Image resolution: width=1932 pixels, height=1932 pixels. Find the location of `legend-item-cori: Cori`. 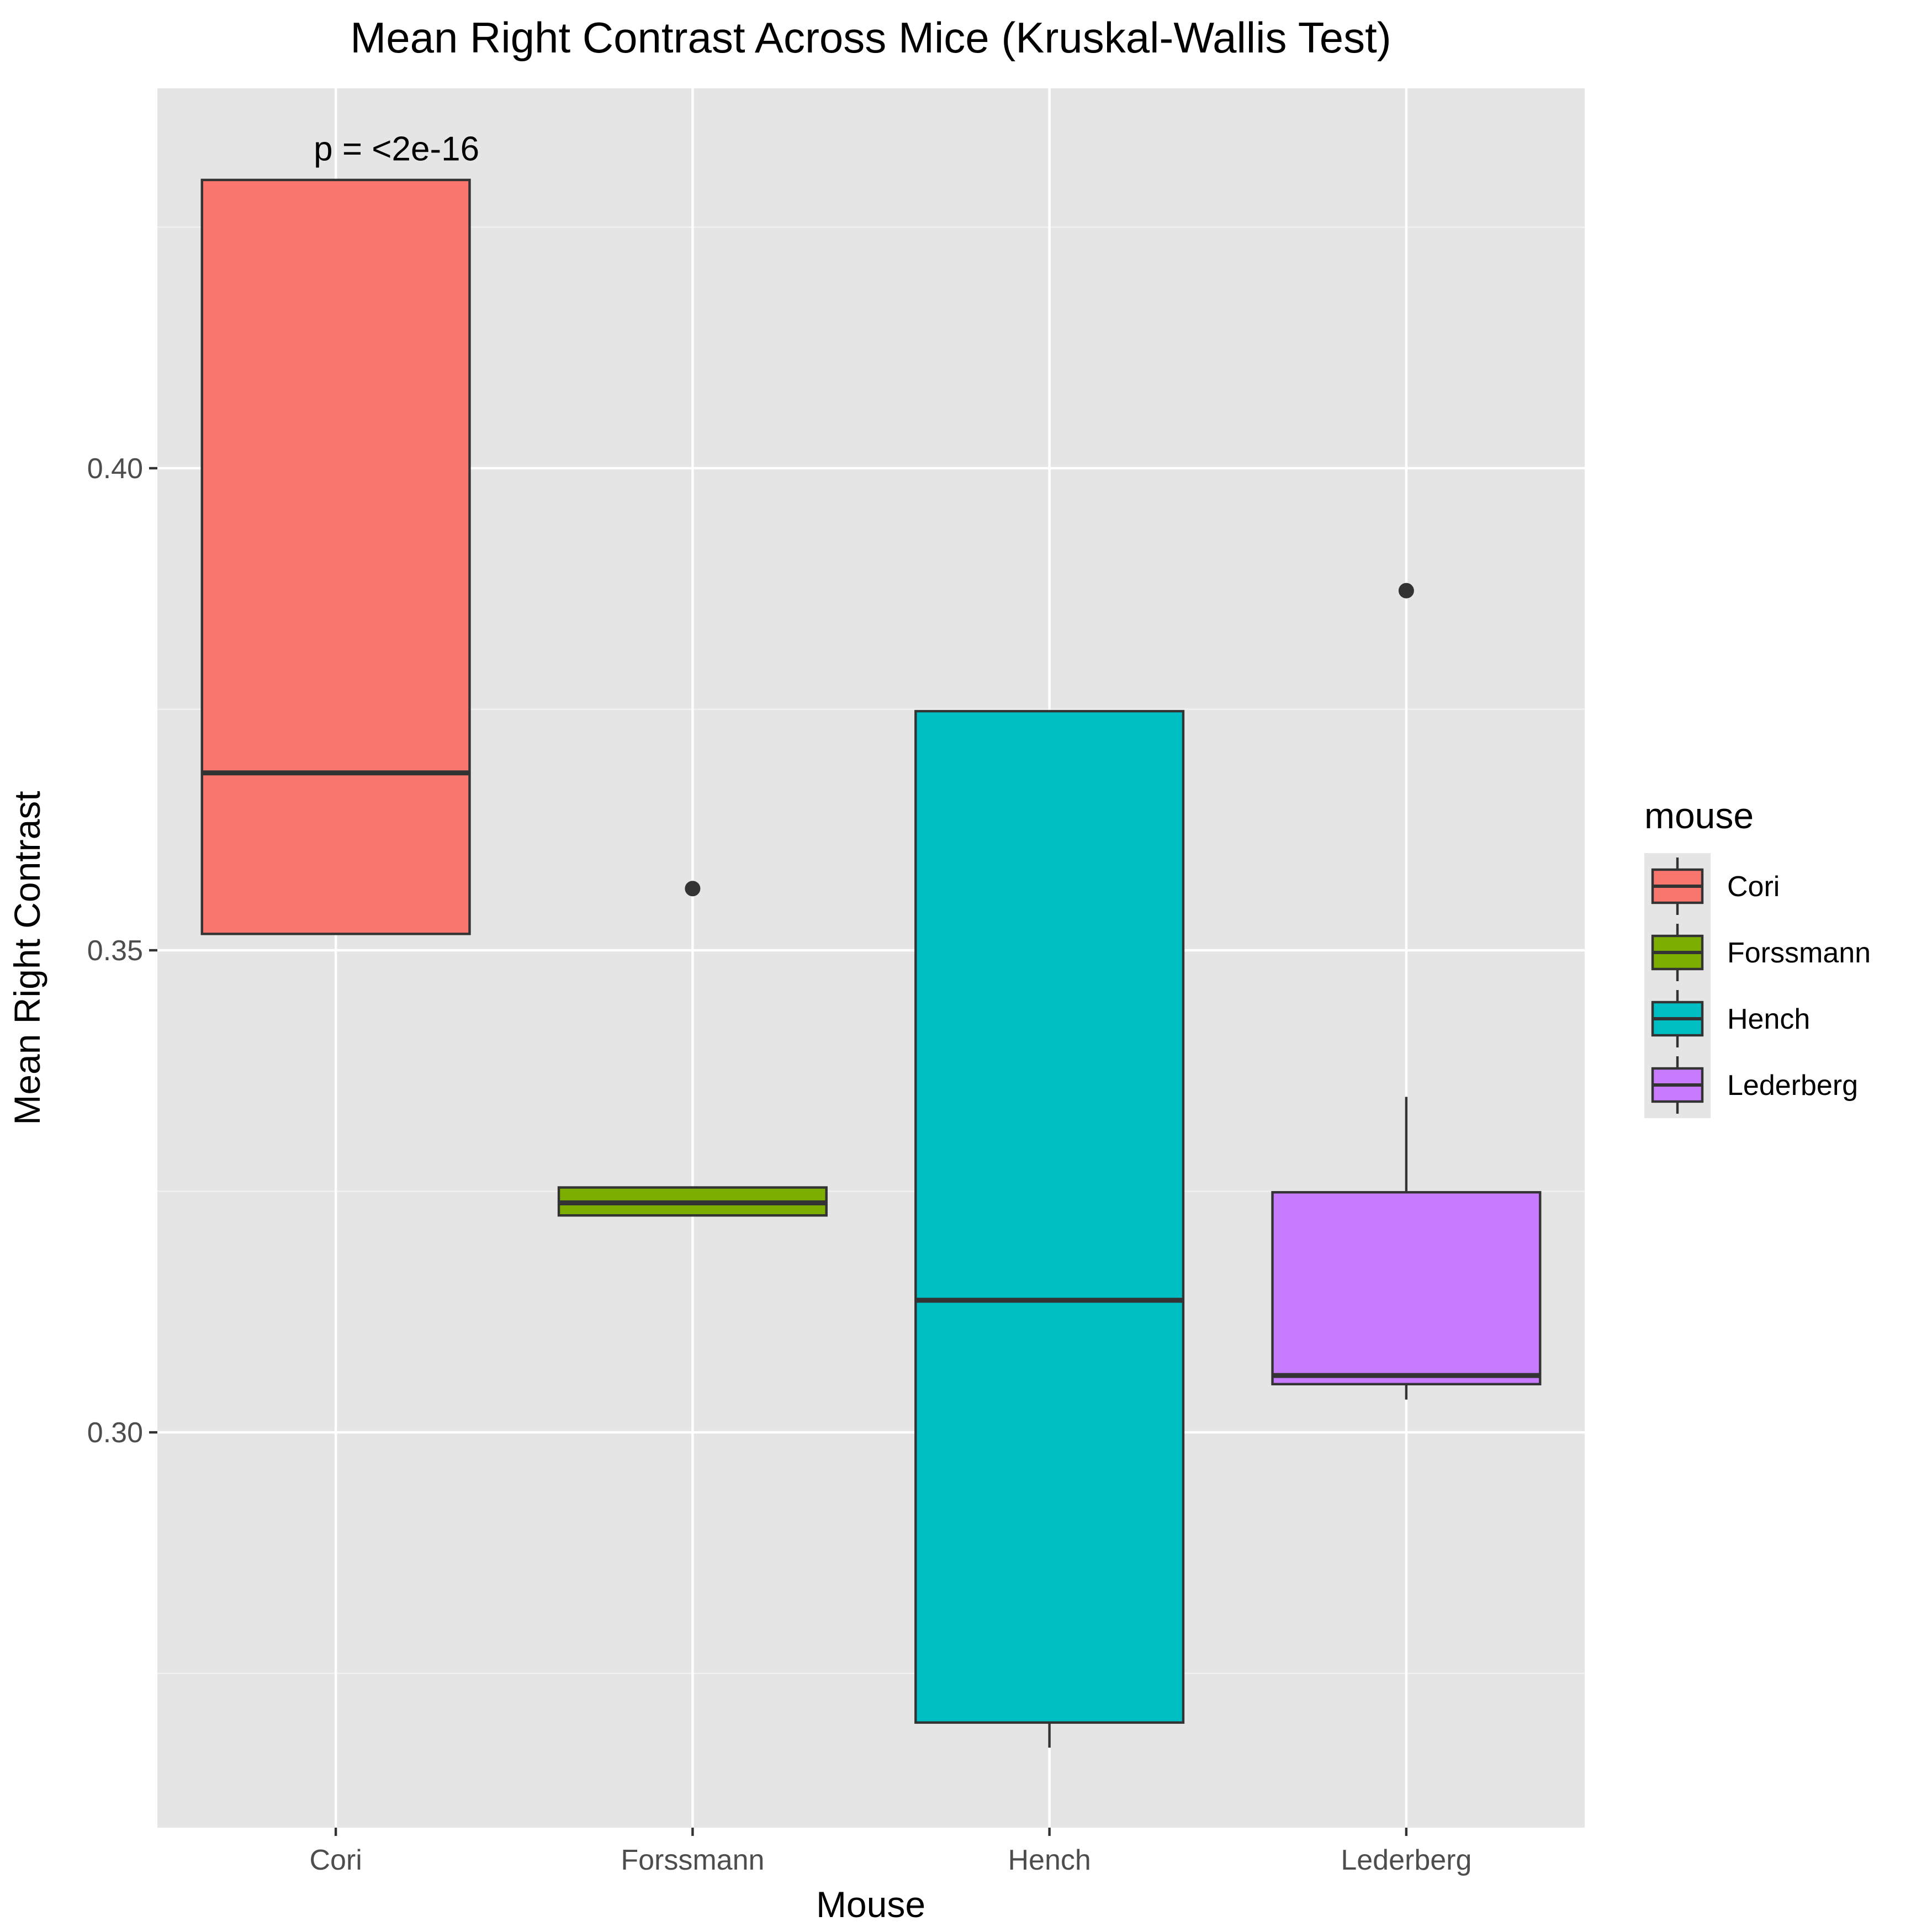

legend-item-cori: Cori is located at coordinates (1715, 886).